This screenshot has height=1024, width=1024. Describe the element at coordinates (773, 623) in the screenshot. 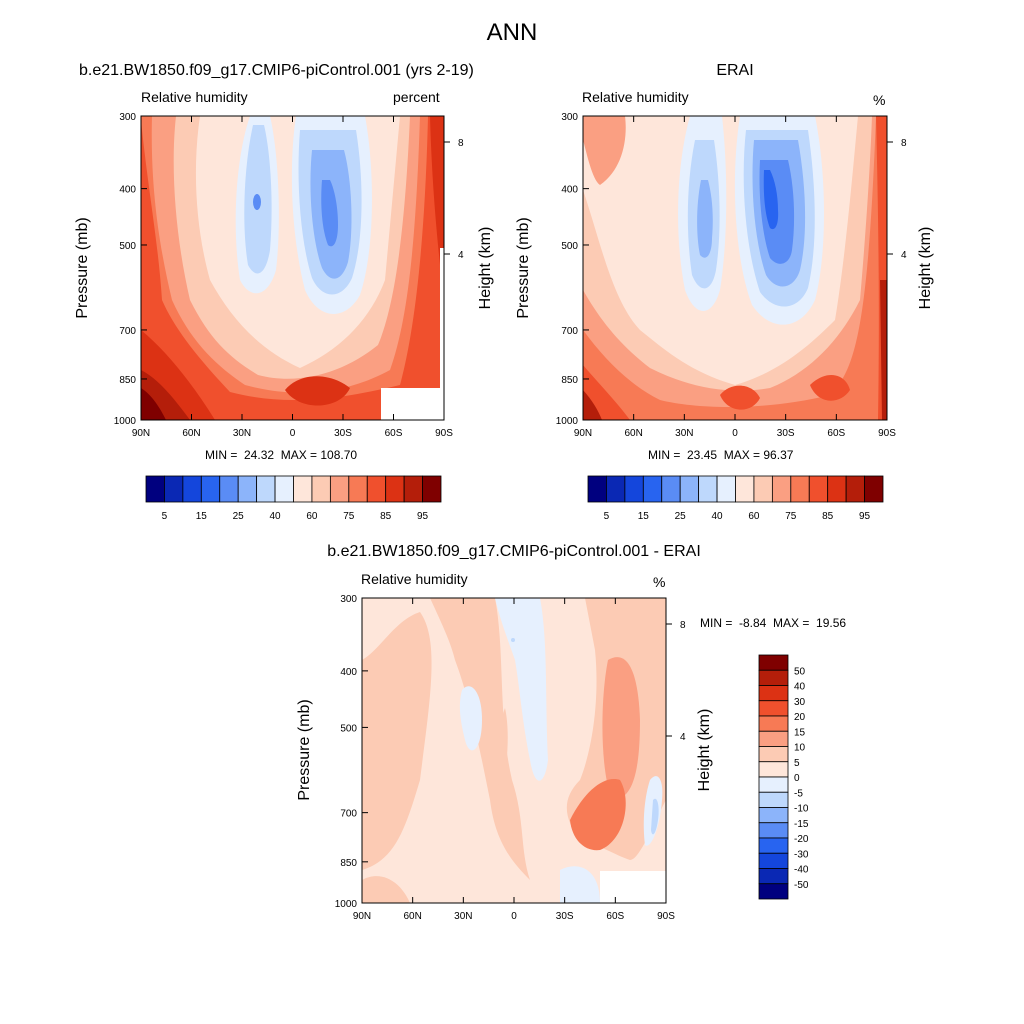

I see `min-max-stats: MIN = -8.84 MAX = 19.56` at that location.